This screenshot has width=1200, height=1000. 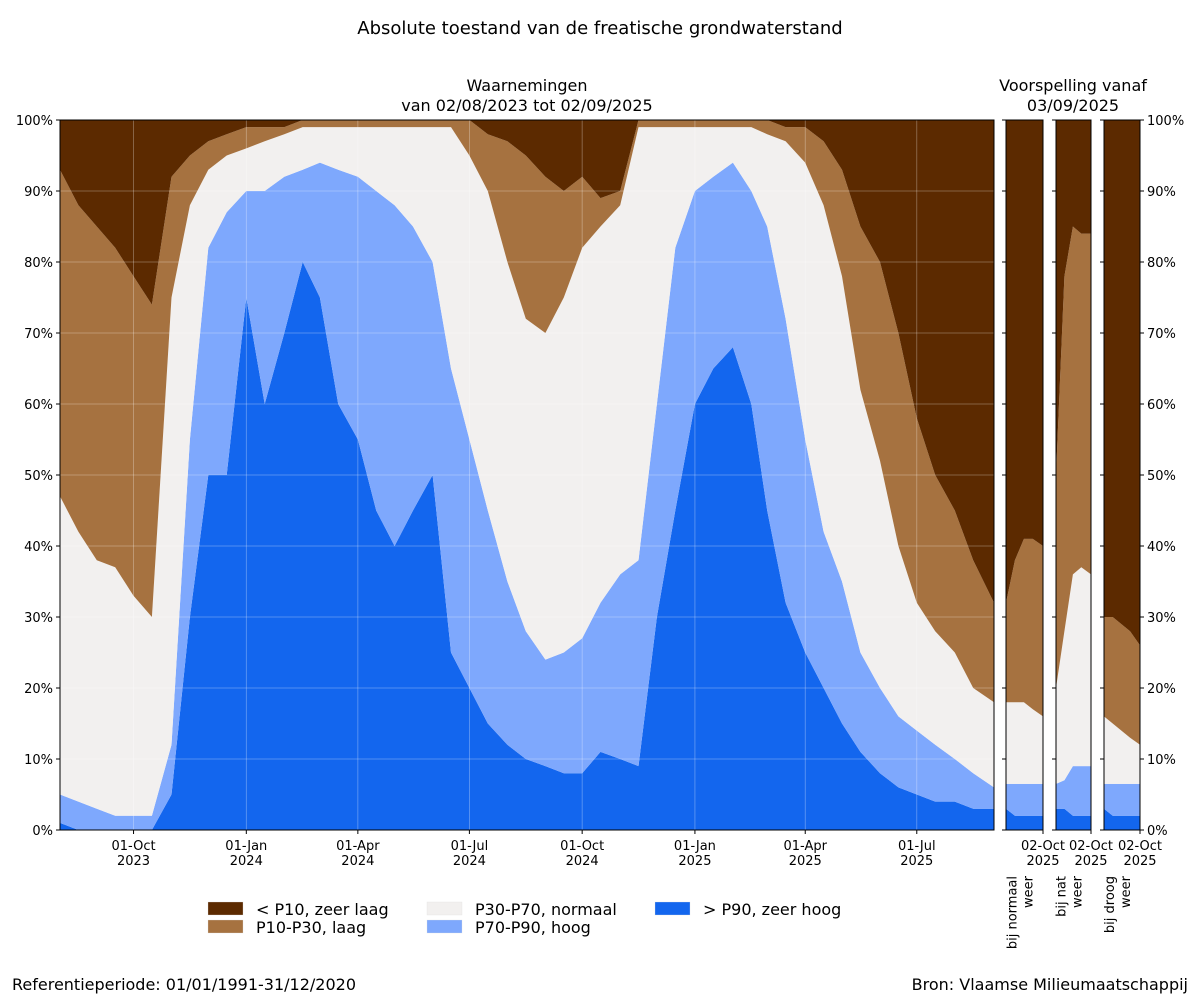 What do you see at coordinates (184, 984) in the screenshot?
I see `footer-left: Referentieperiode: 01/01/1991-31/12/2020` at bounding box center [184, 984].